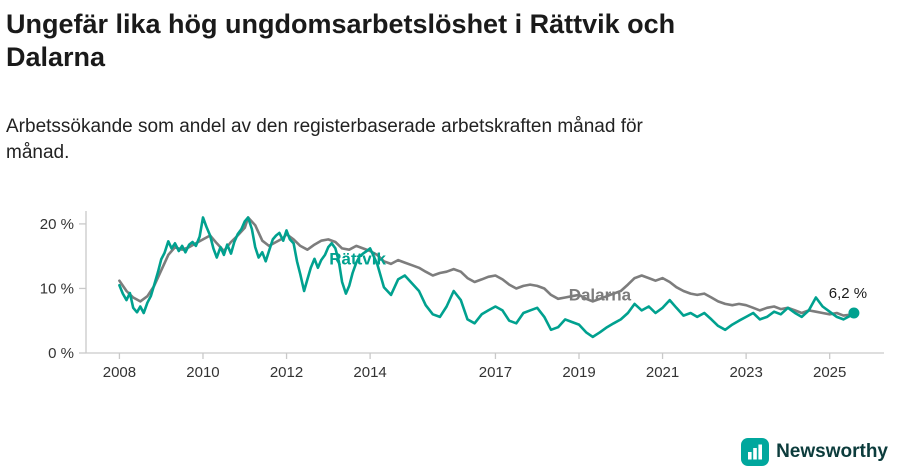 Image resolution: width=900 pixels, height=474 pixels. Describe the element at coordinates (119, 372) in the screenshot. I see `x-tick-label: 2008` at that location.